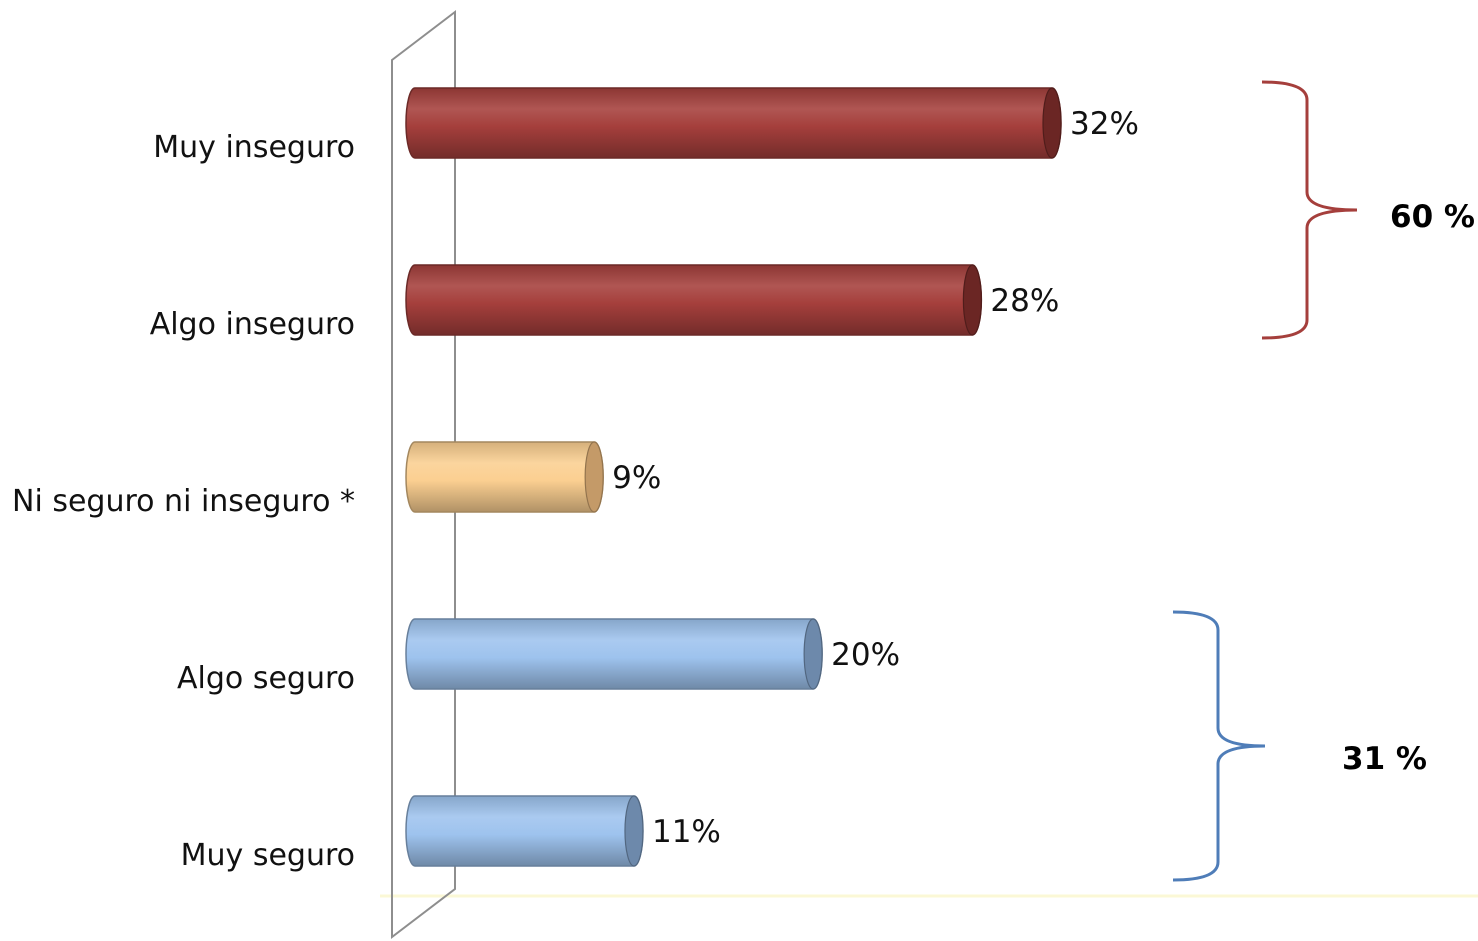  Describe the element at coordinates (266, 678) in the screenshot. I see `category-label: Algo seguro` at that location.